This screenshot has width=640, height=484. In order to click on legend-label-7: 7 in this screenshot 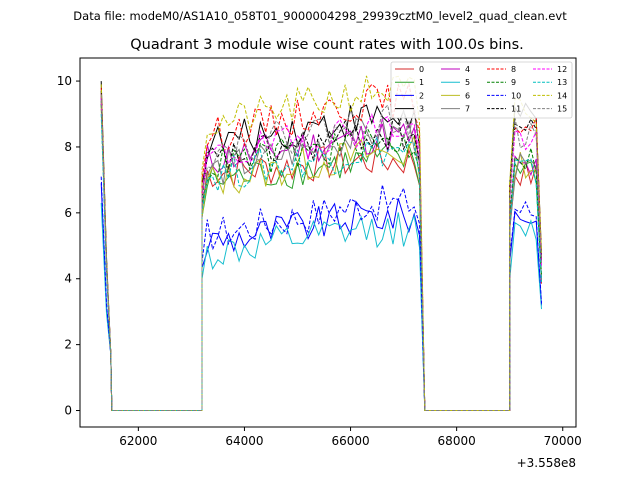, I will do `click(467, 109)`.